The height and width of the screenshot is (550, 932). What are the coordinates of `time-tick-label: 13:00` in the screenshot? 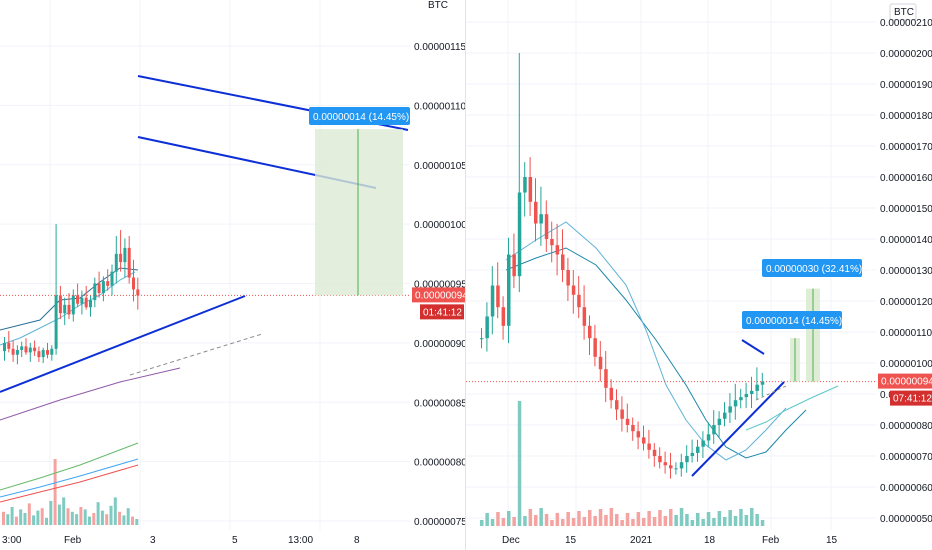 It's located at (300, 540).